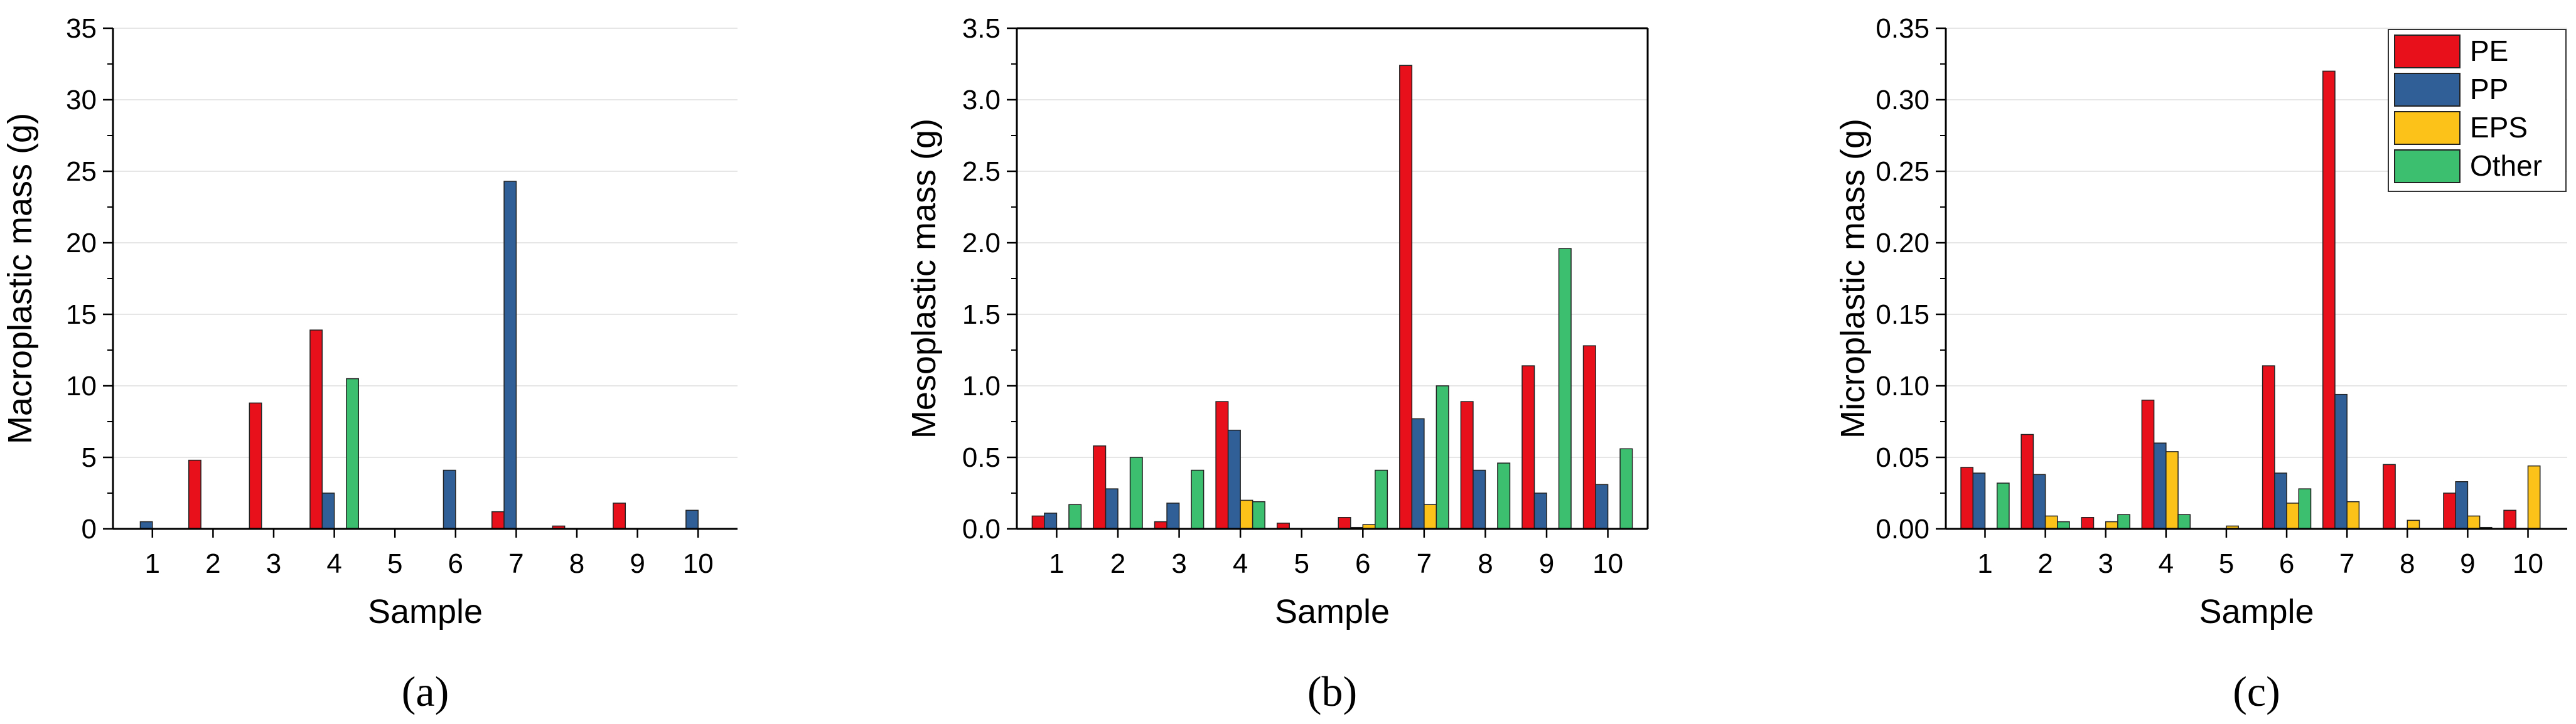 The width and height of the screenshot is (2576, 724). I want to click on legend-label-pe: PE, so click(2489, 51).